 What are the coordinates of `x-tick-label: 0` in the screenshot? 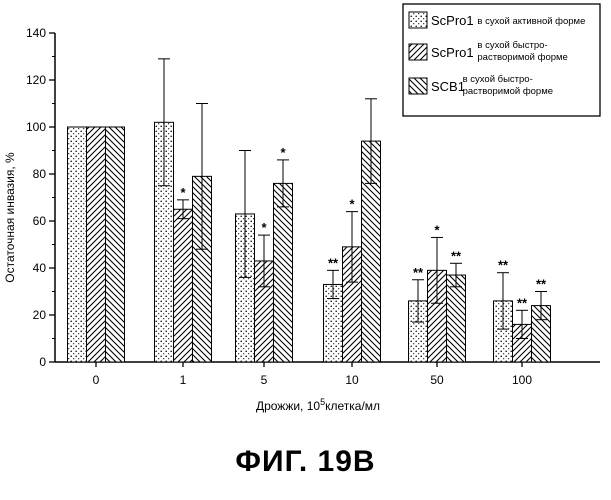 It's located at (96, 380).